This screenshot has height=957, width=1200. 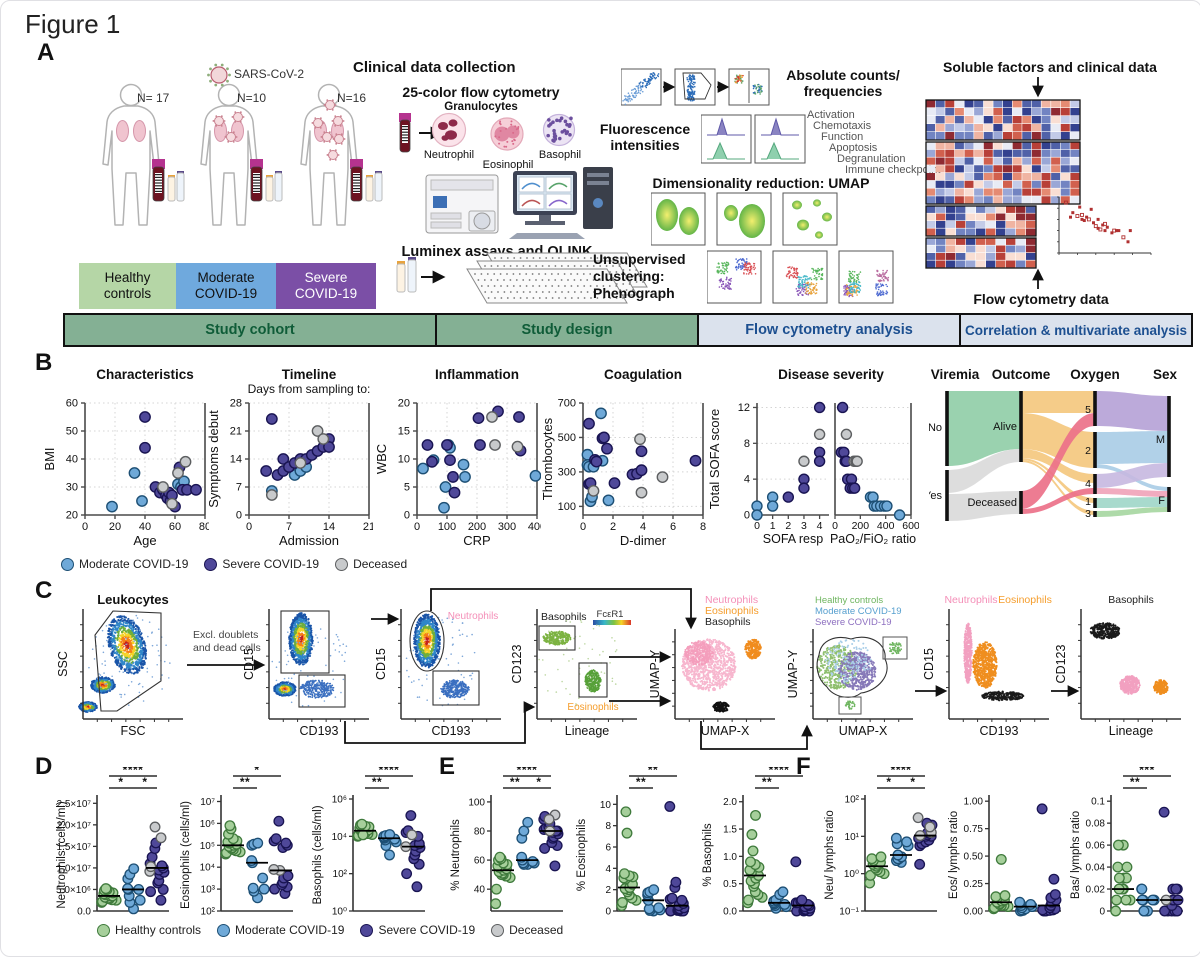 I want to click on svg-text: Deceased, so click(x=992, y=503).